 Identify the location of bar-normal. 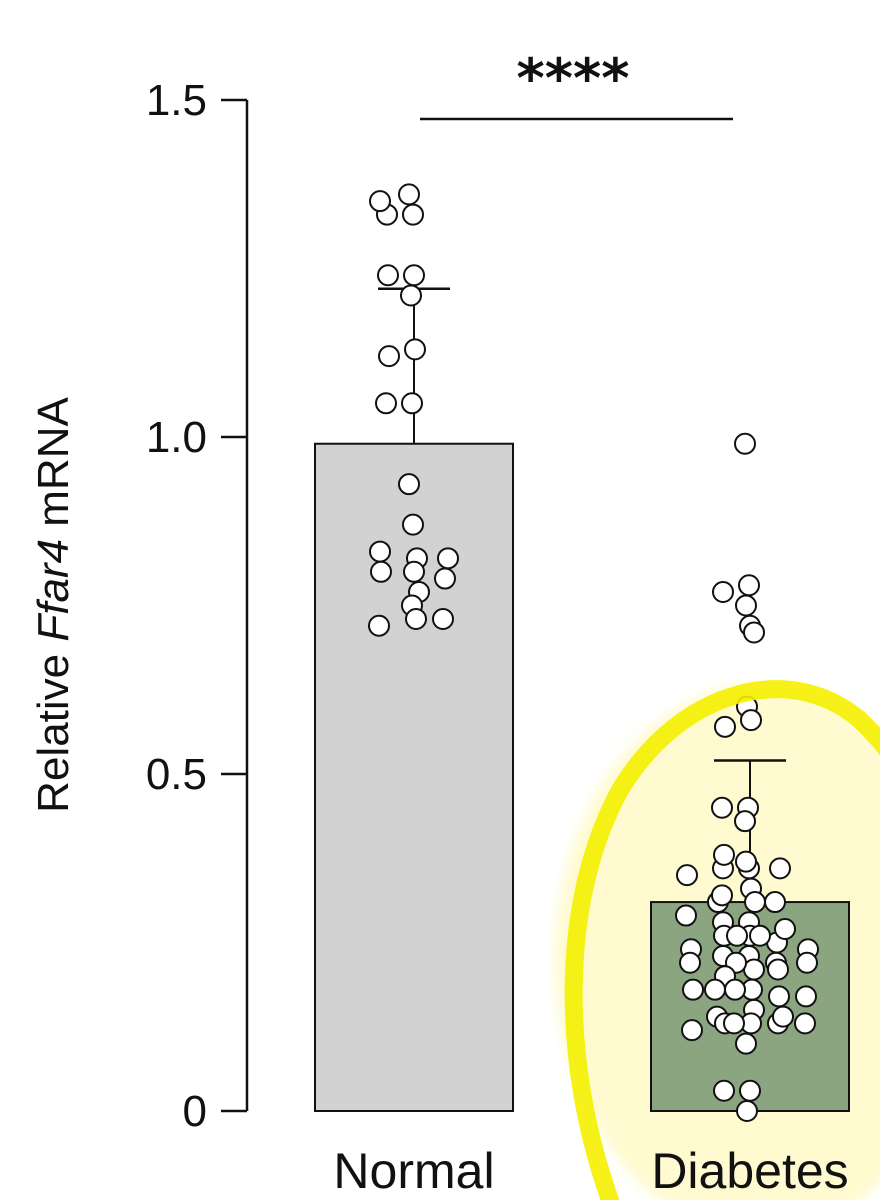
(414, 777).